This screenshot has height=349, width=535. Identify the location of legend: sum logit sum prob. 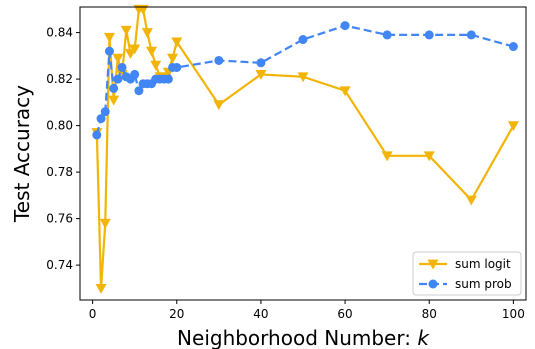
(467, 273).